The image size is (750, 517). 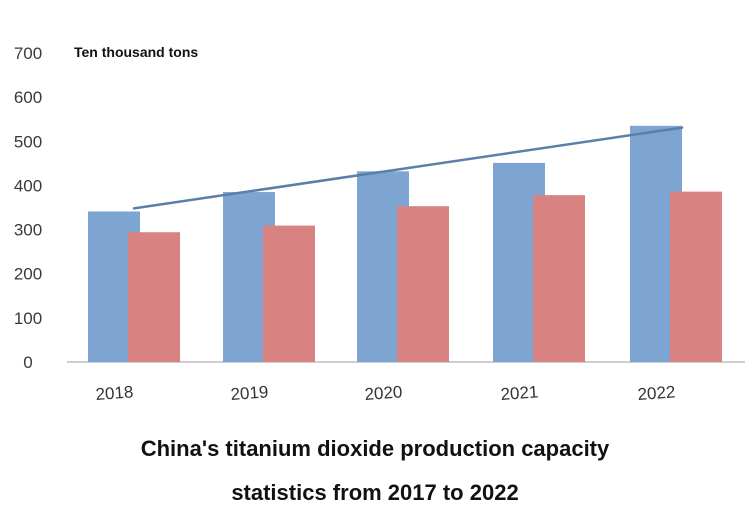 What do you see at coordinates (656, 393) in the screenshot?
I see `x-tick-label: 2022` at bounding box center [656, 393].